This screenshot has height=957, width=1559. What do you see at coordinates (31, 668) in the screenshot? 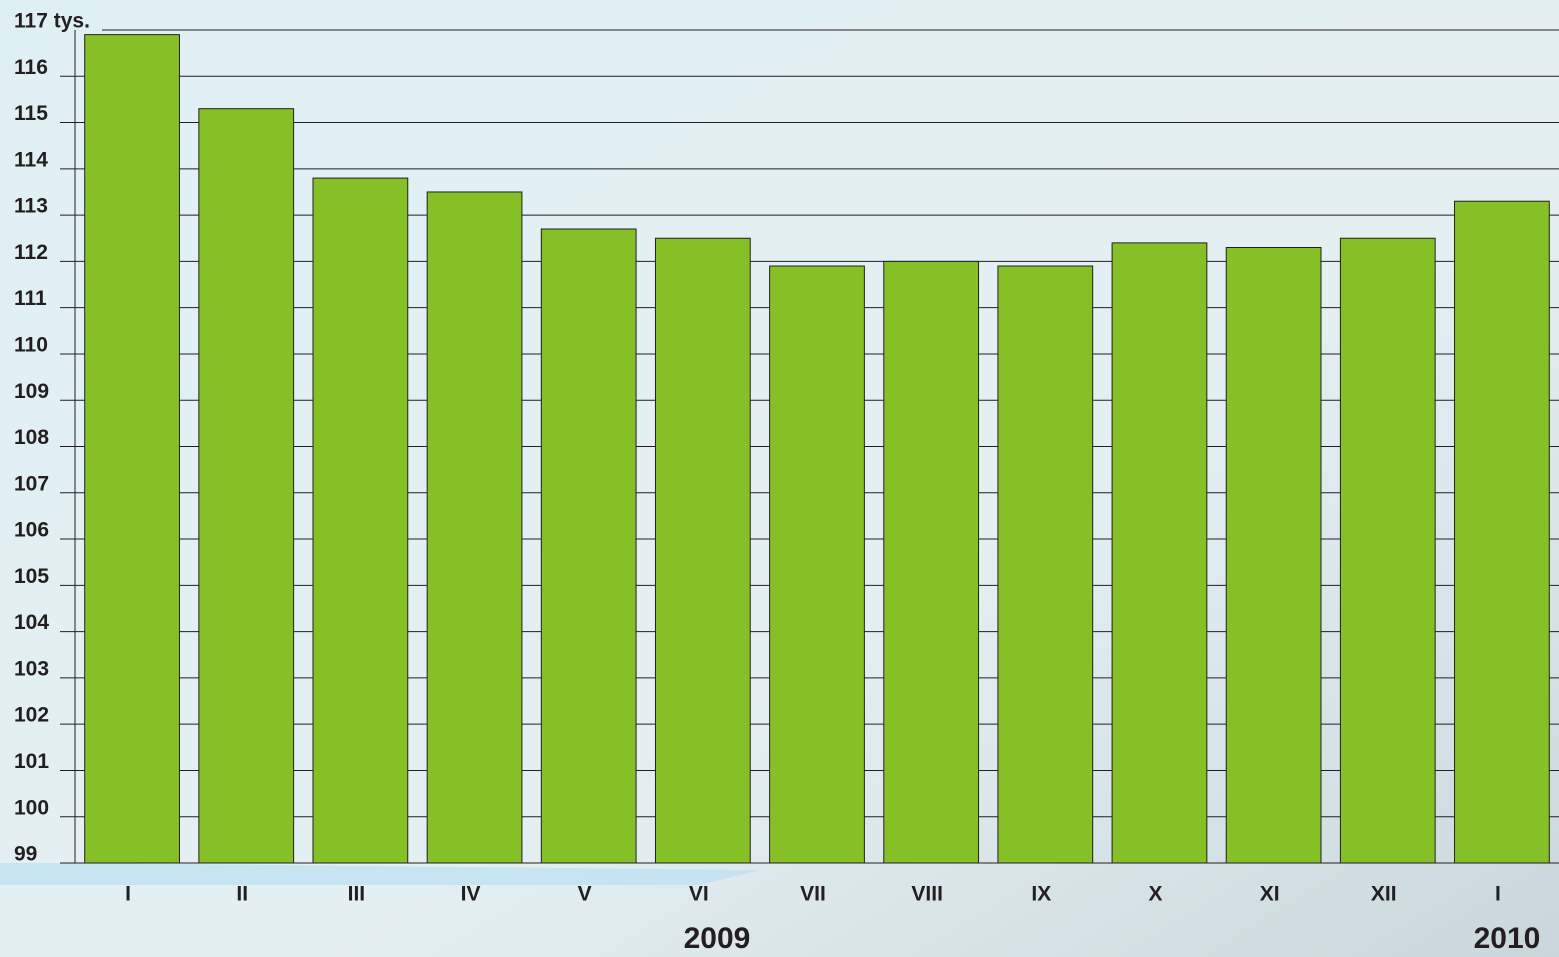
I see `y-tick-label: 103` at bounding box center [31, 668].